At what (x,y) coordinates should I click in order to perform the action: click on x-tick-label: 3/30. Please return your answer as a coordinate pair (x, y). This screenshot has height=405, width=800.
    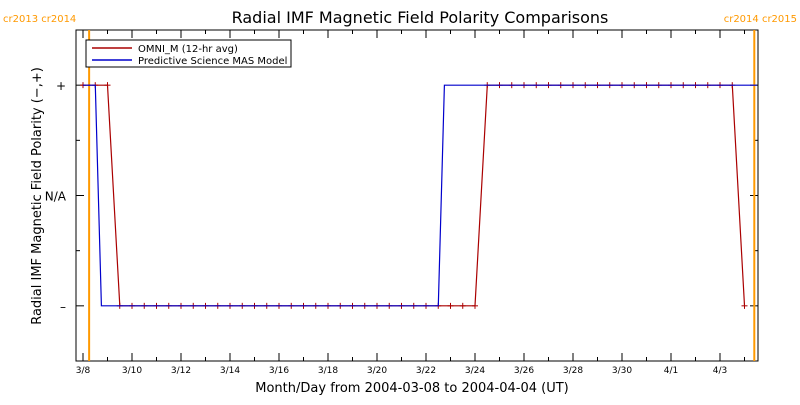
    Looking at the image, I should click on (622, 371).